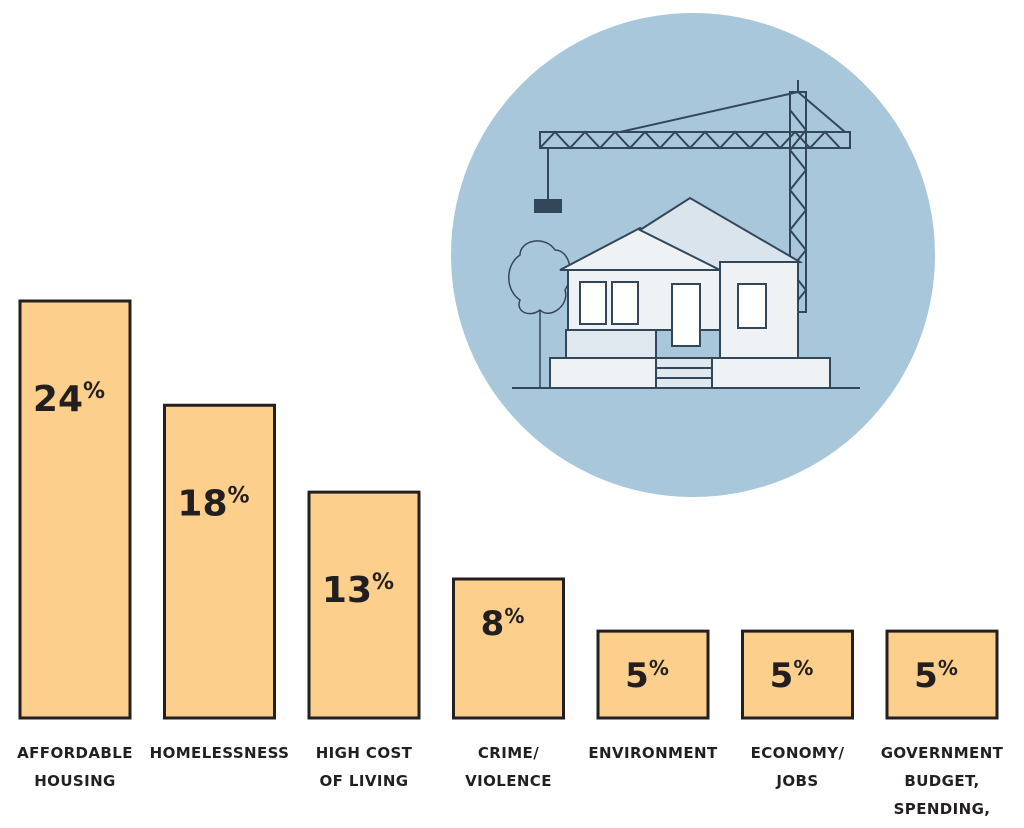 The image size is (1024, 828). What do you see at coordinates (942, 753) in the screenshot?
I see `category-label: GOVERNMENT` at bounding box center [942, 753].